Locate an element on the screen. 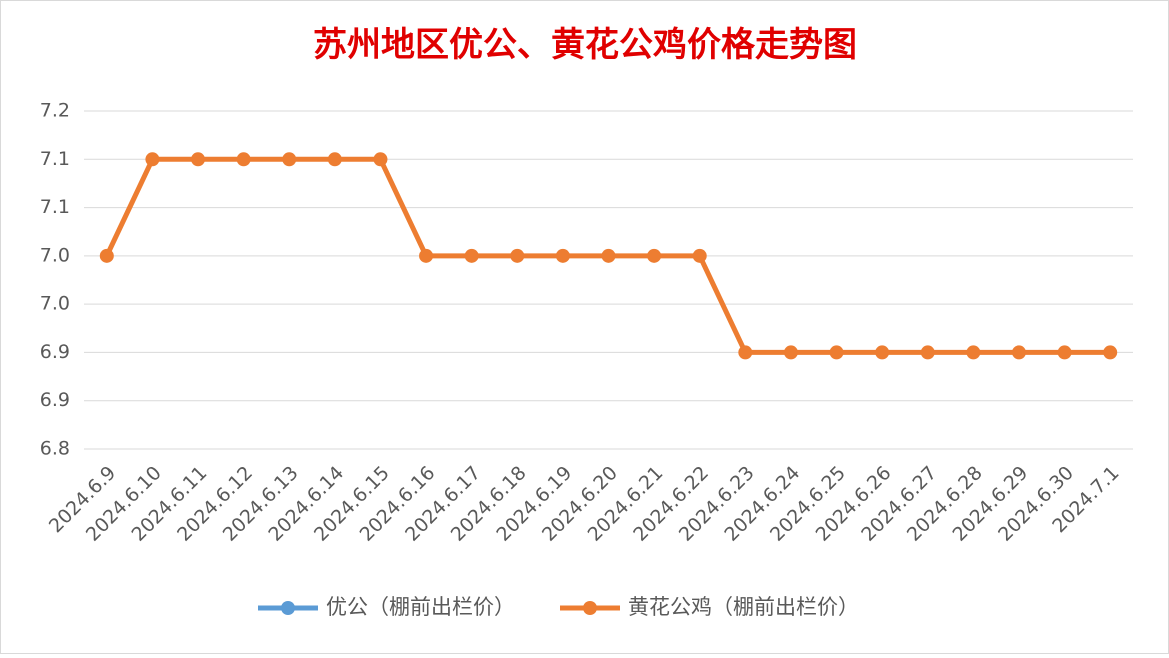 Image resolution: width=1169 pixels, height=658 pixels. chart-title: 苏州地区优公、黄花公鸡价格走势图 is located at coordinates (585, 45).